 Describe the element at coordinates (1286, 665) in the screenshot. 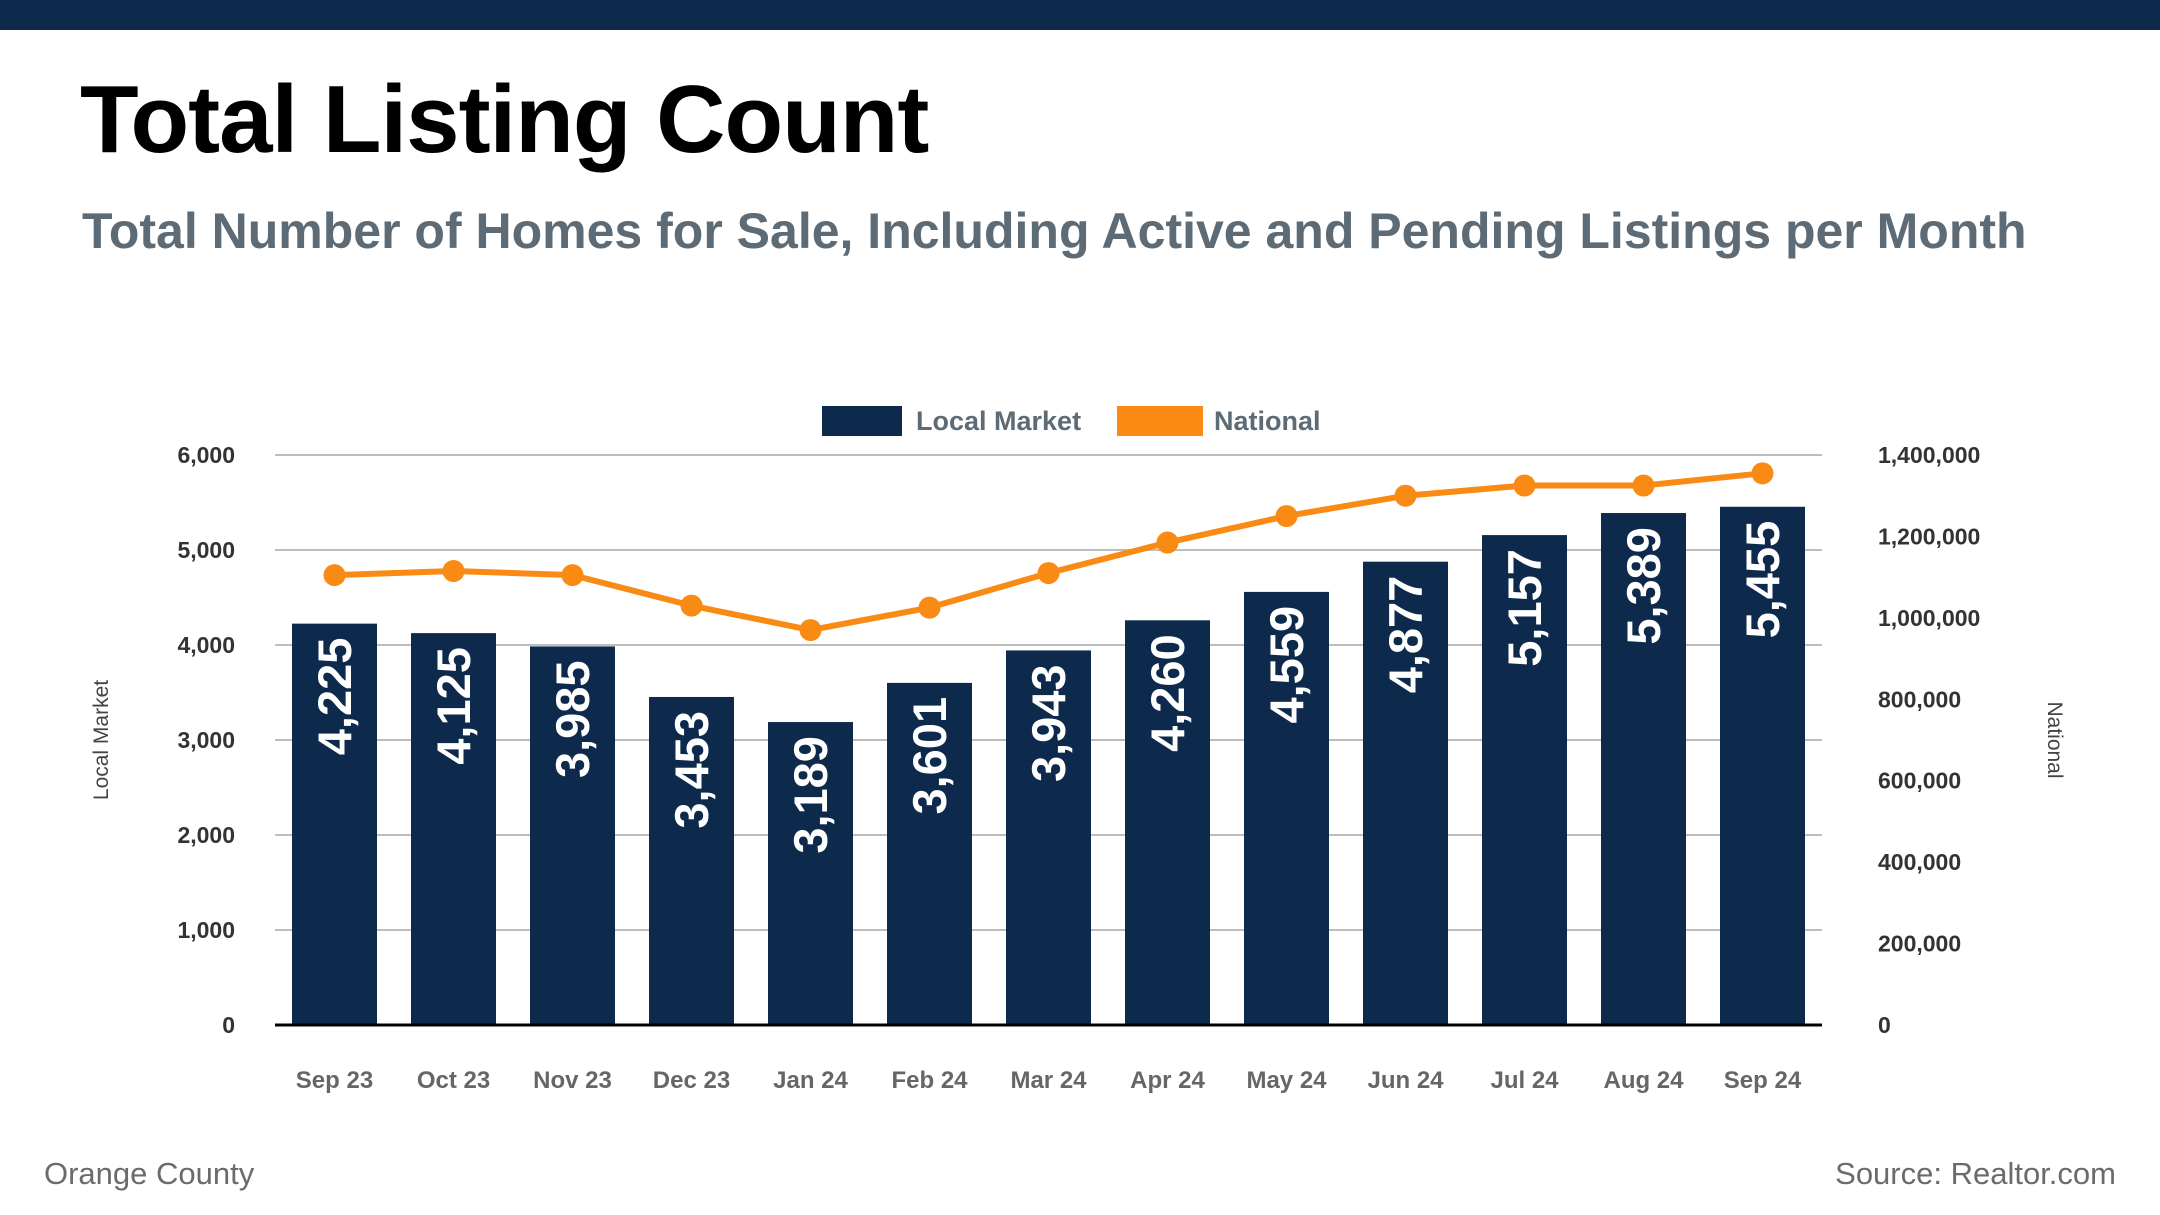

I see `bar-data-label: 4,559` at that location.